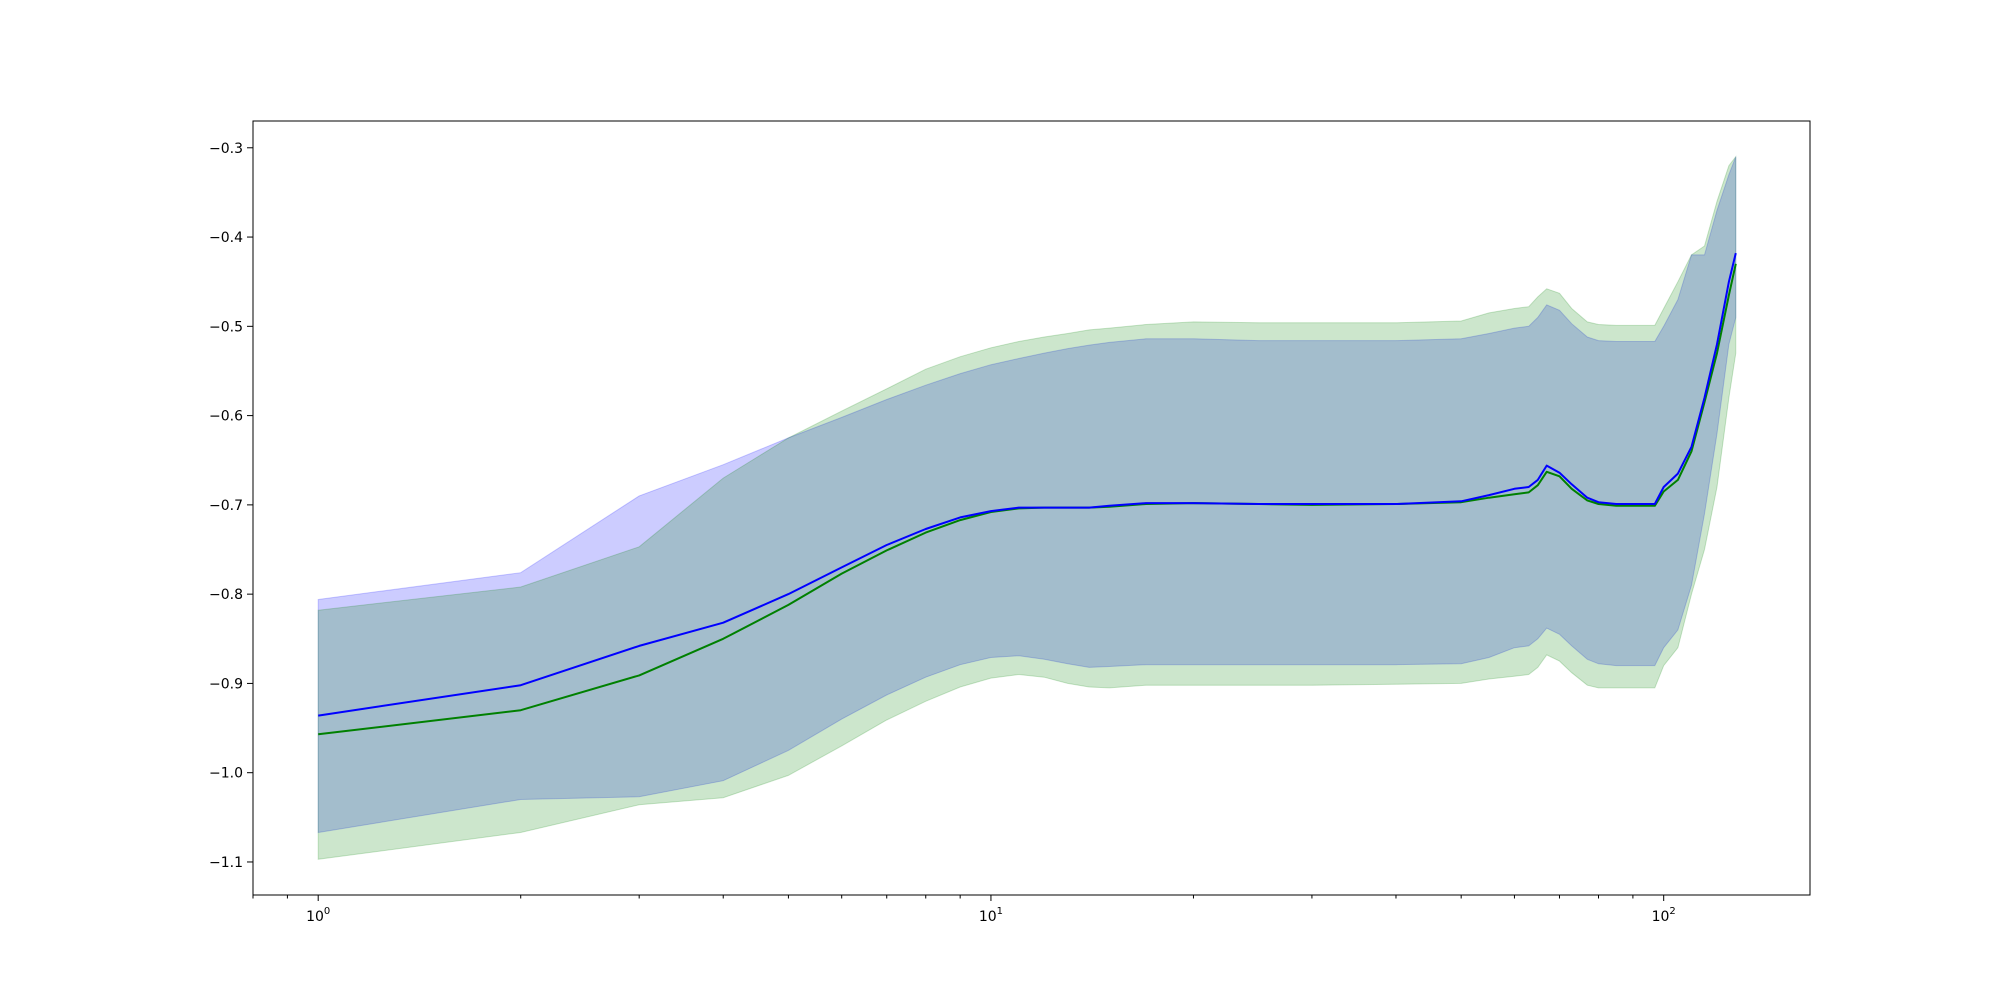 Image resolution: width=2000 pixels, height=1000 pixels. I want to click on x-tick-label: 10², so click(1664, 915).